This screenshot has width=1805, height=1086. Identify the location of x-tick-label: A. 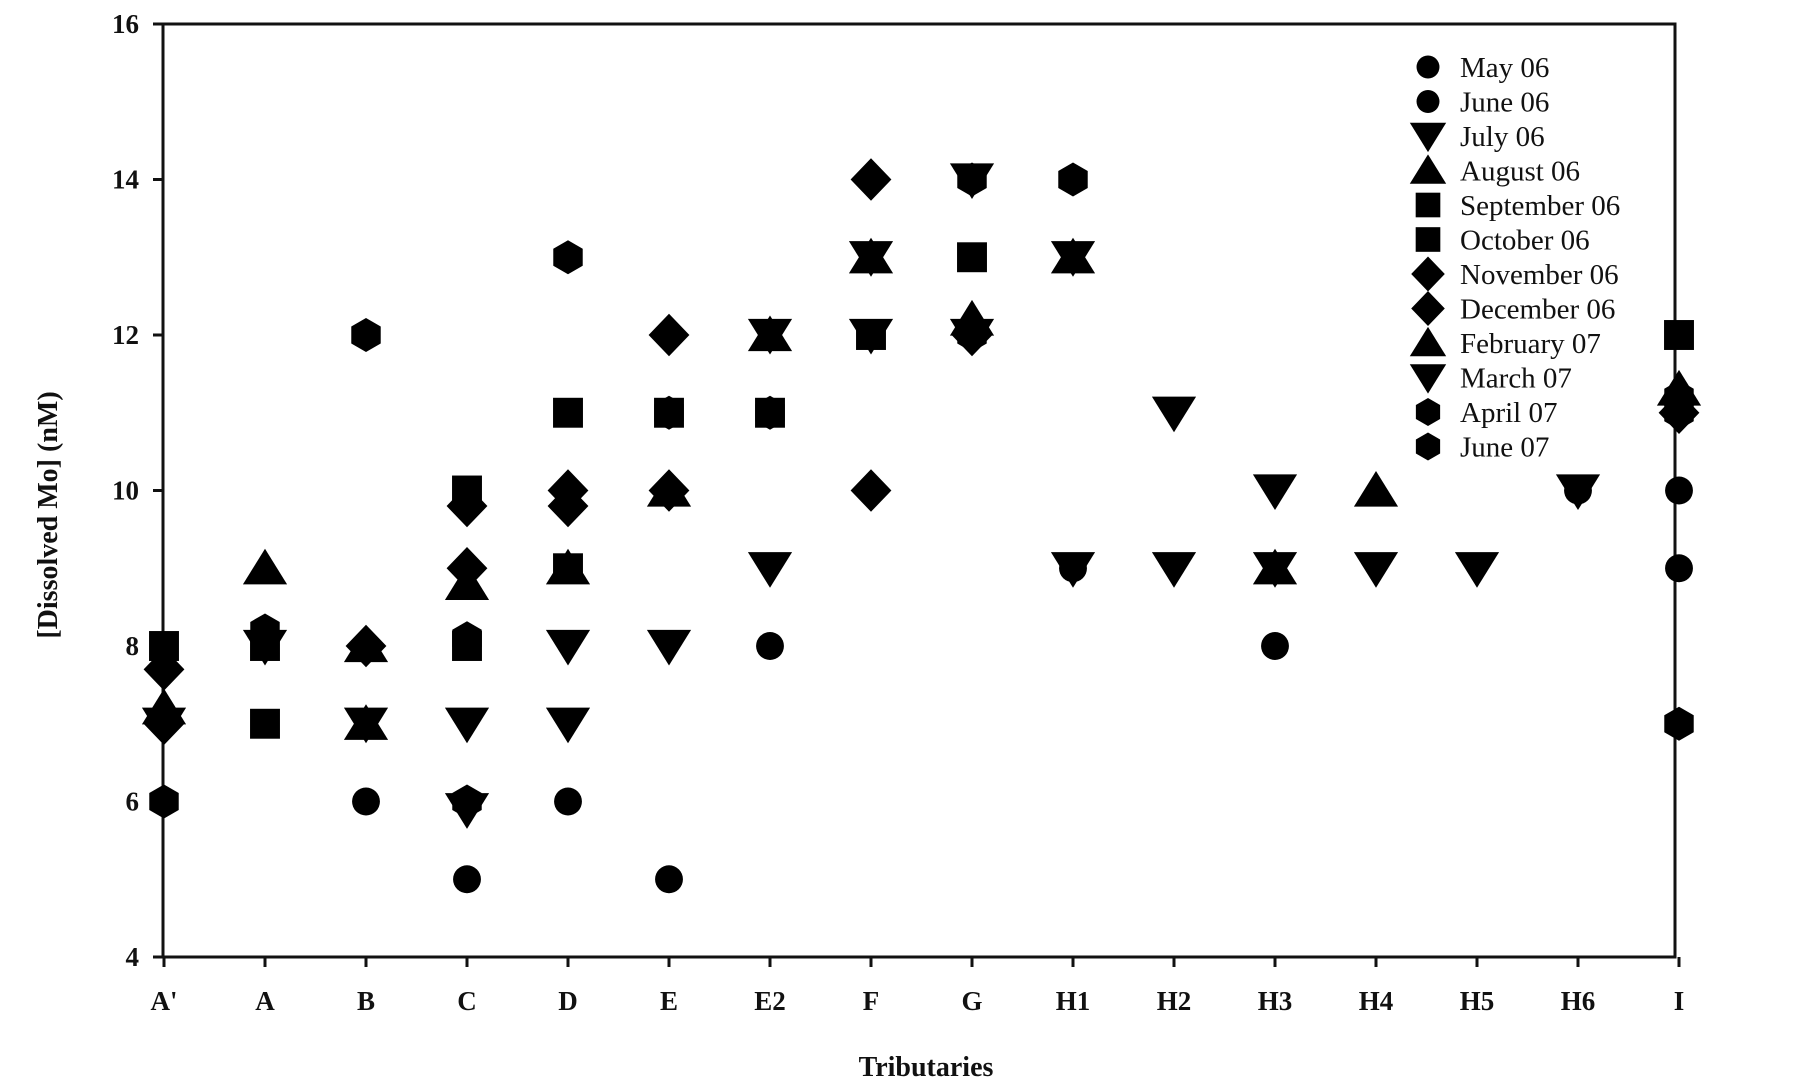
(265, 1001).